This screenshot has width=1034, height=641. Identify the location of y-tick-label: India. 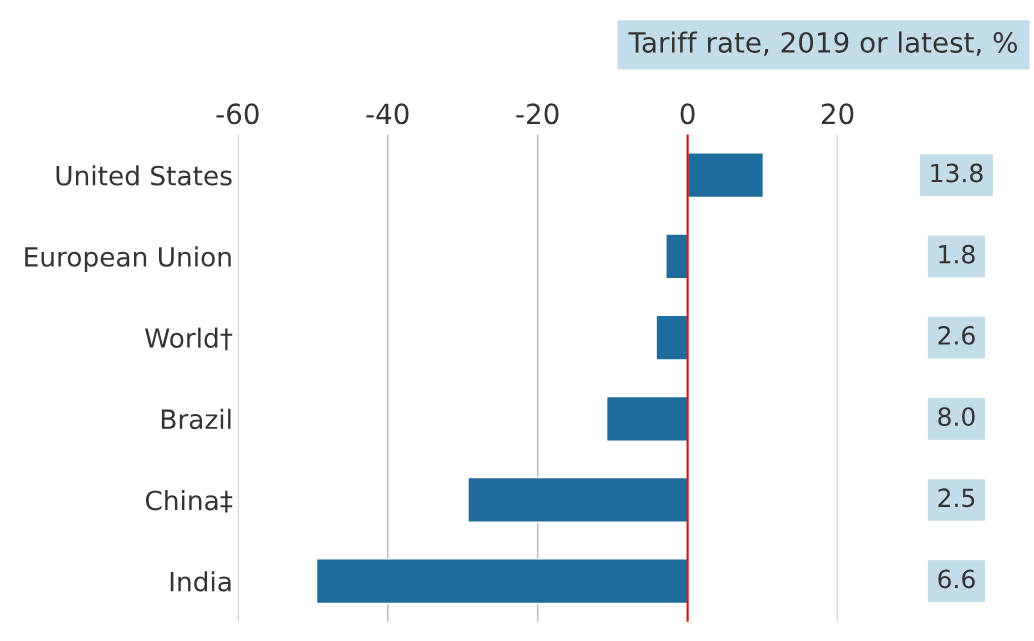
(200, 581).